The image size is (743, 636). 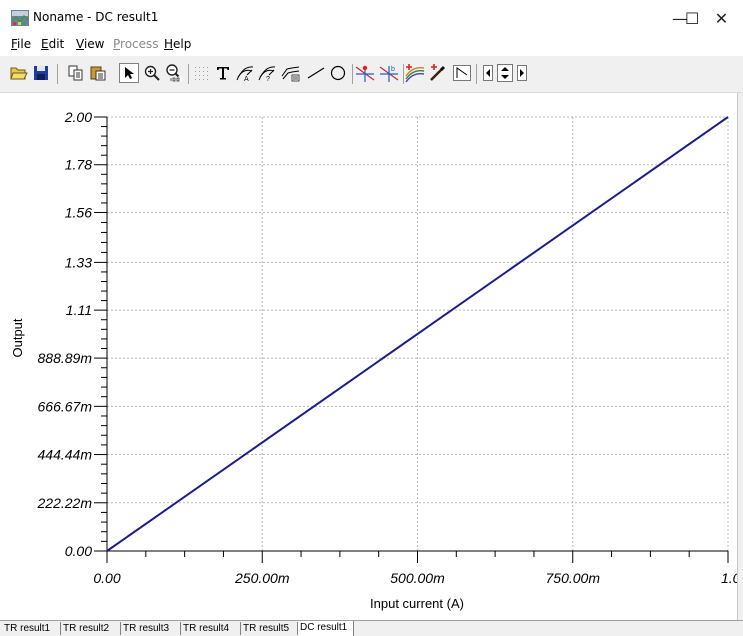 I want to click on marker-button, so click(x=438, y=73).